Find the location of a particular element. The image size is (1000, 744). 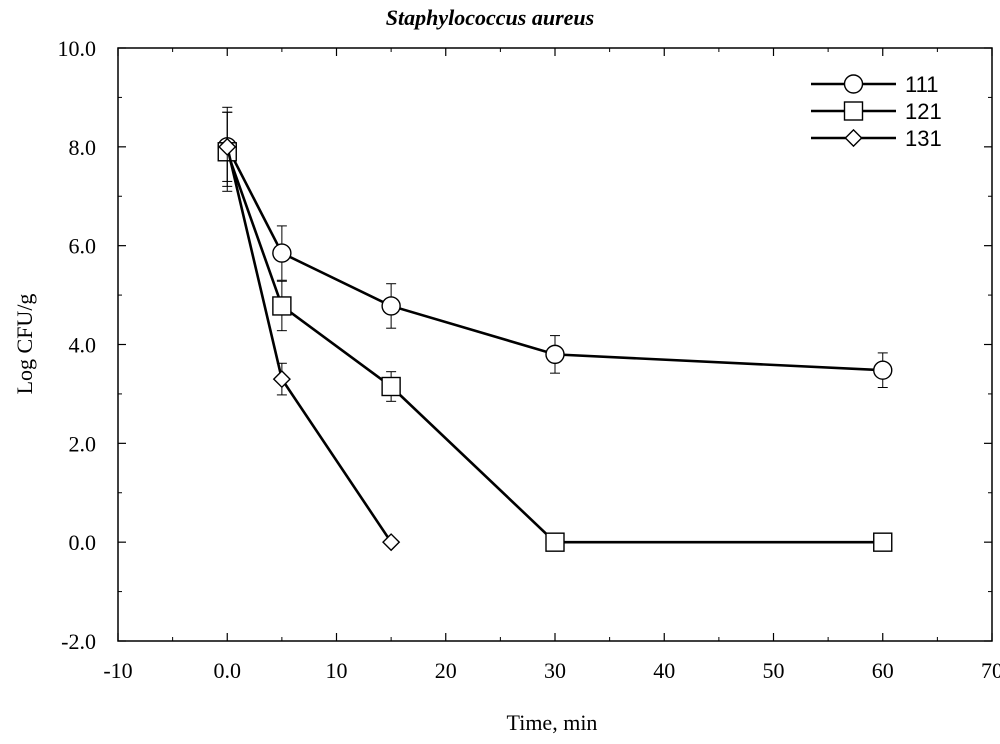

y-tick-label: 2.0 is located at coordinates (83, 443).